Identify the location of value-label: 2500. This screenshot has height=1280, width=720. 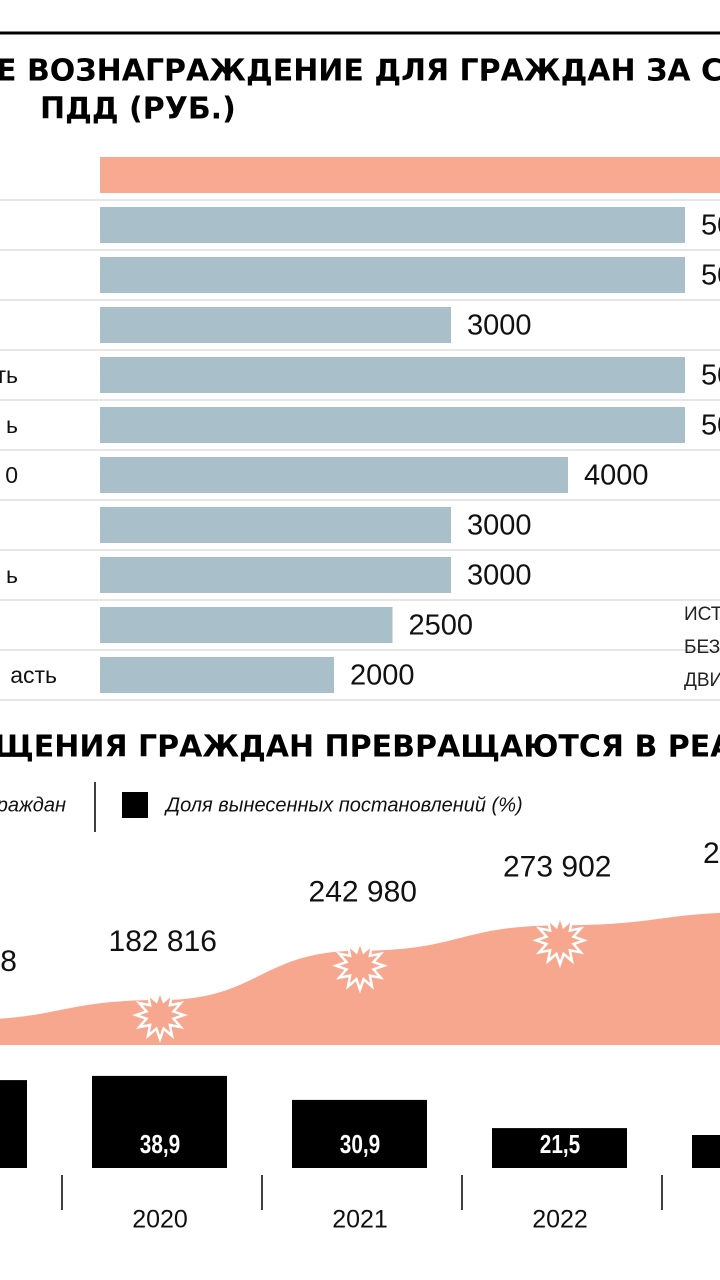
(441, 626).